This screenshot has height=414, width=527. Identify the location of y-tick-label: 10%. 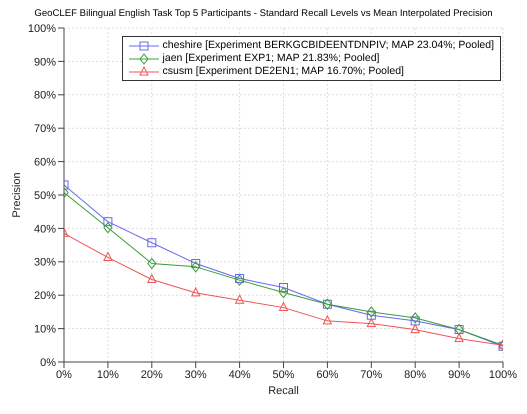
(45, 330).